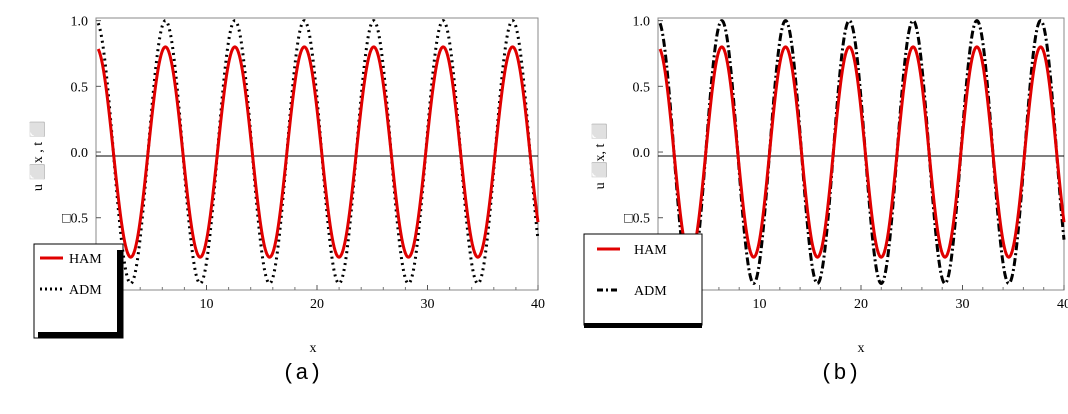  I want to click on legend-box, so click(78, 291).